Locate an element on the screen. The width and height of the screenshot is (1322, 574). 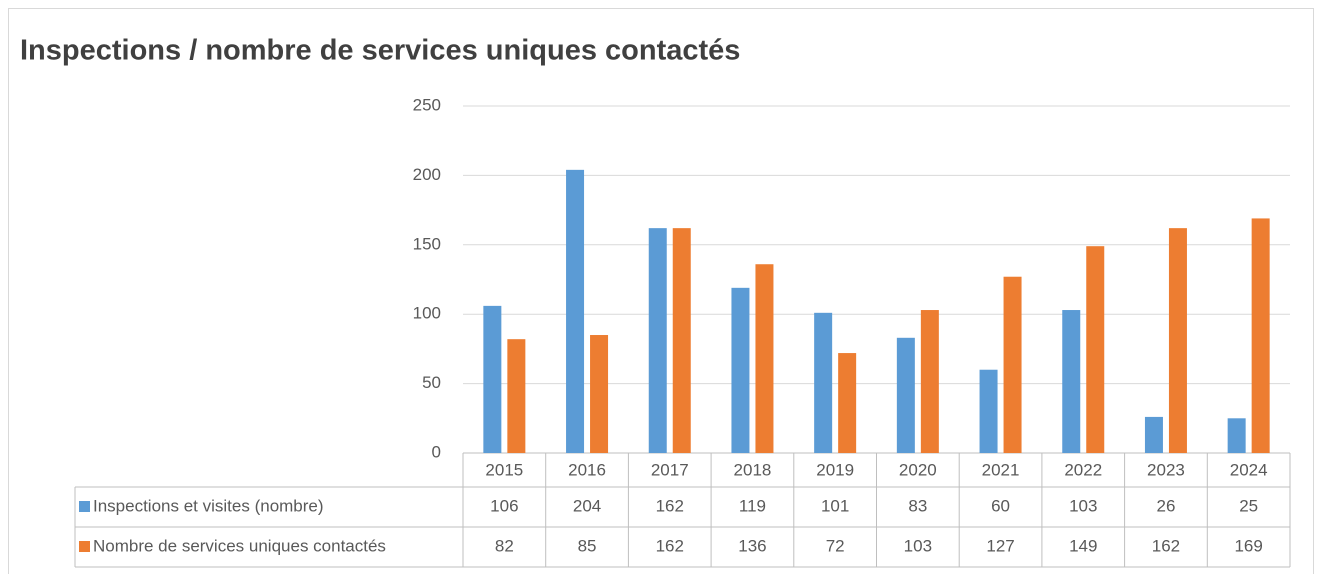
legend-label: Nombre de services uniques contactés is located at coordinates (239, 545).